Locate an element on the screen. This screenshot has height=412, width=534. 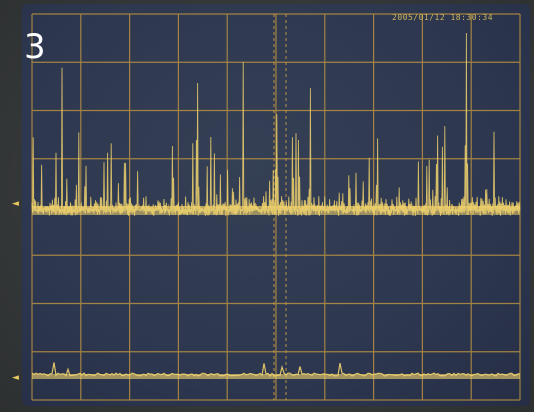
channel-1-ground-marker: ◄ is located at coordinates (15, 204).